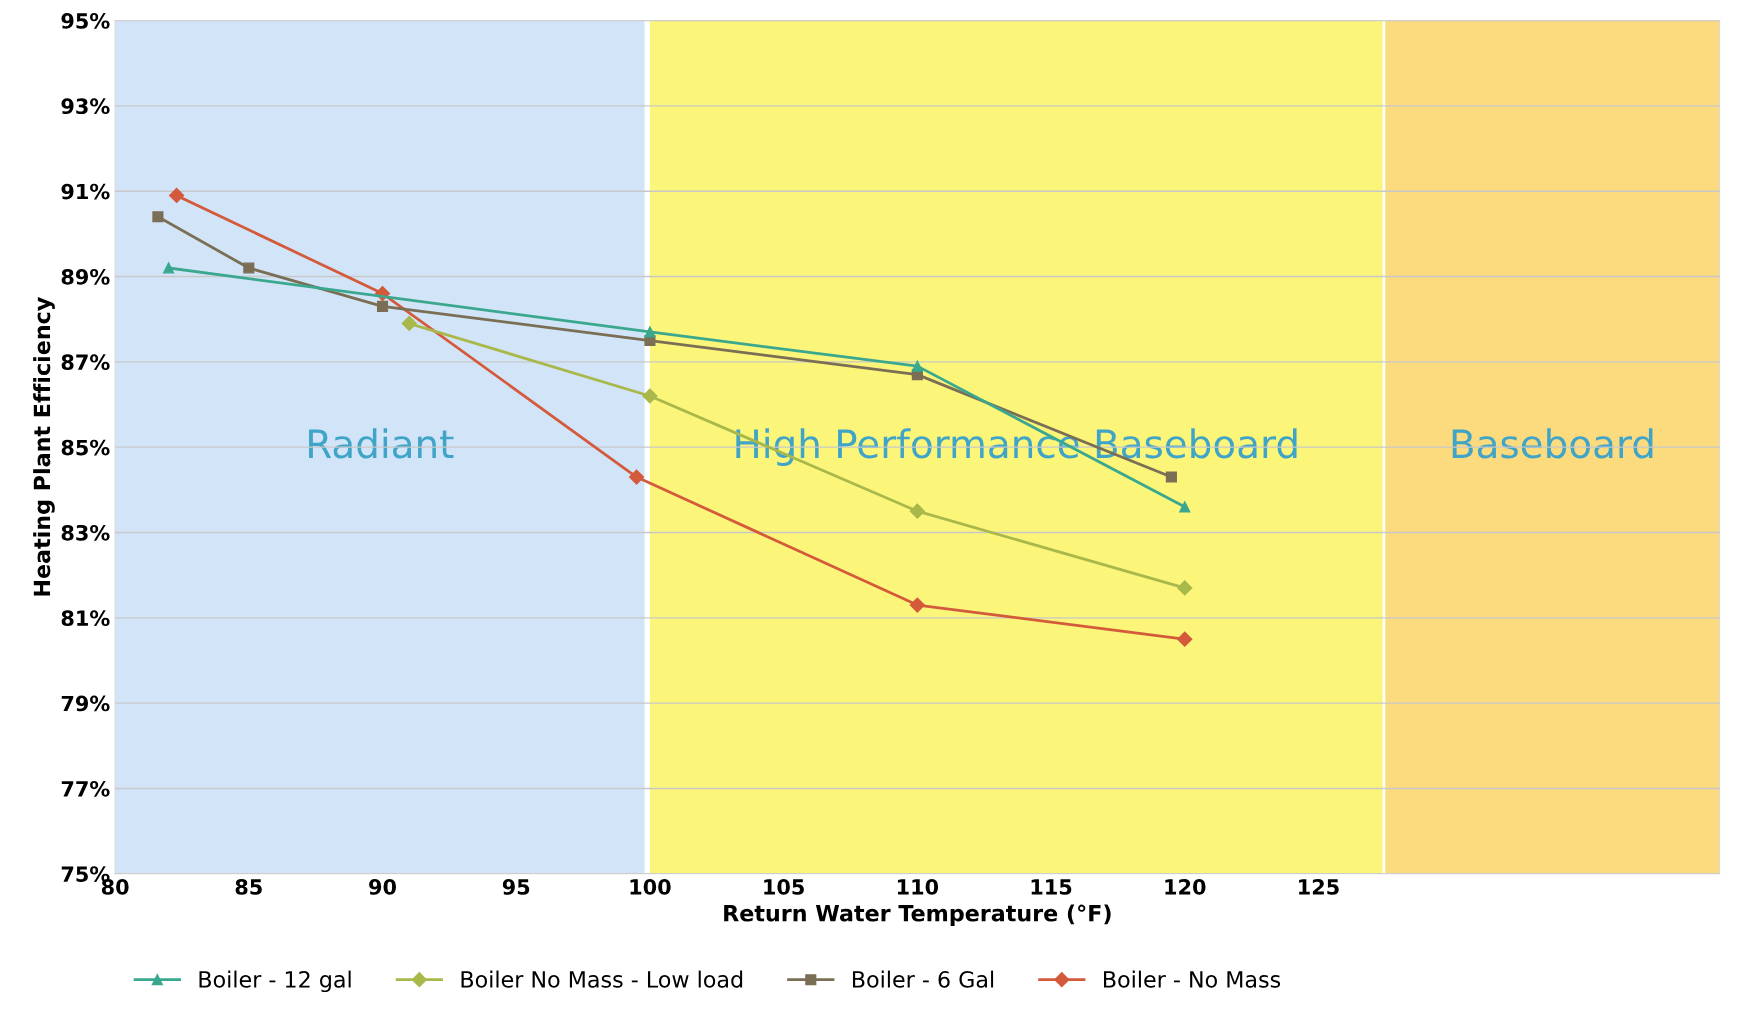  Describe the element at coordinates (85, 106) in the screenshot. I see `y-tick-label: 93%` at that location.